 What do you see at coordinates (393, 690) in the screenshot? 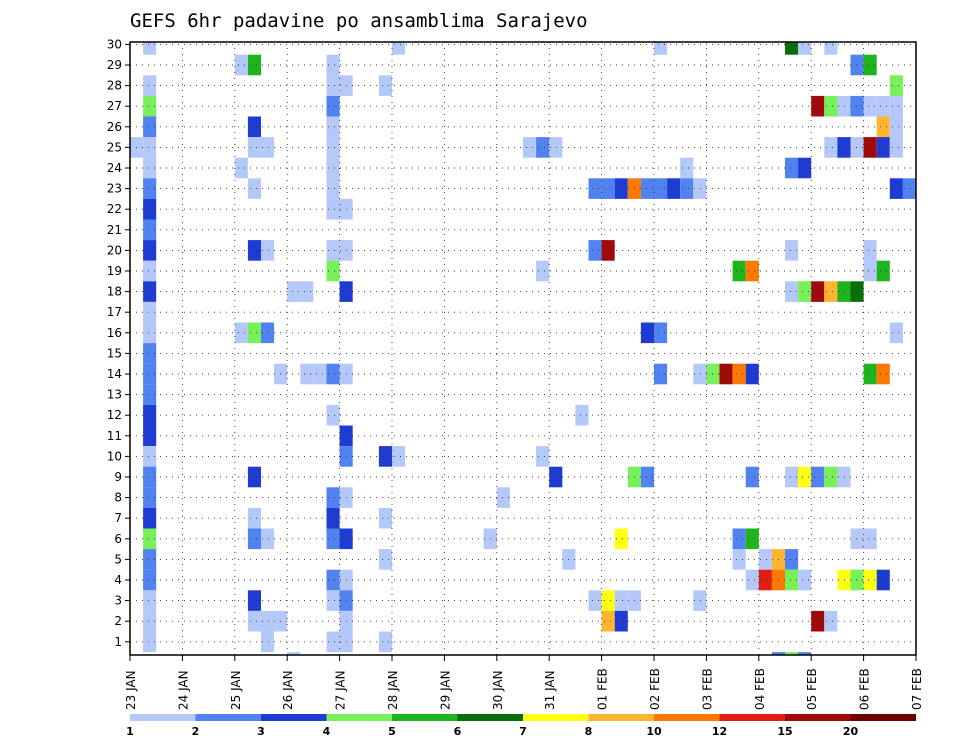
I see `x-tick-label: 28 JAN` at bounding box center [393, 690].